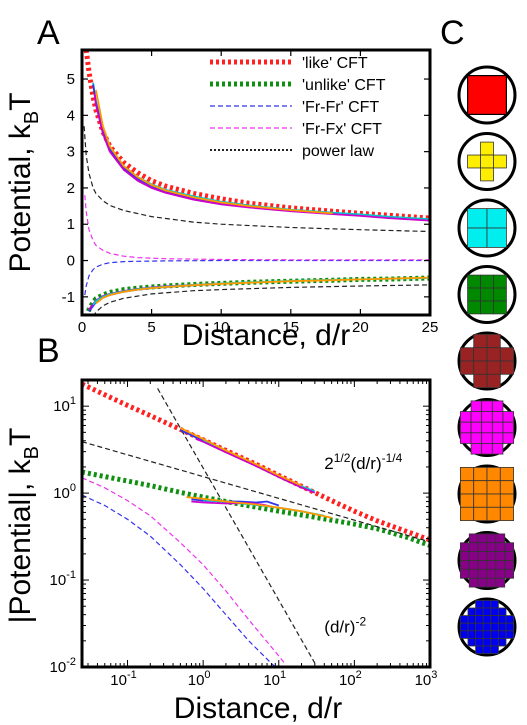 Image resolution: width=527 pixels, height=725 pixels. I want to click on panel-a-y-tick-label: 3, so click(71, 152).